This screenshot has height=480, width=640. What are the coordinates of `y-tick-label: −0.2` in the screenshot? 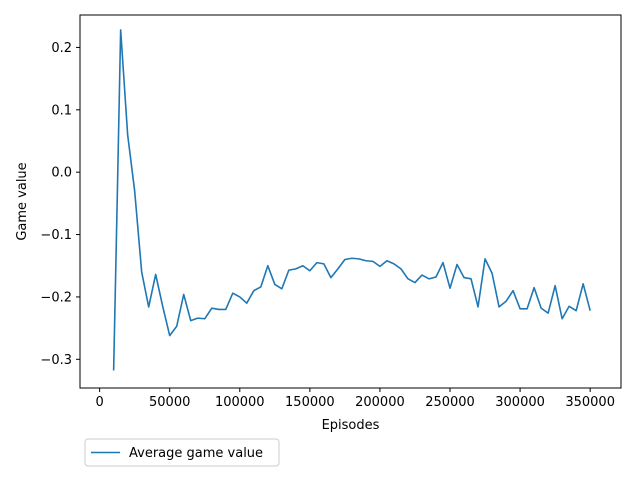 It's located at (56, 297).